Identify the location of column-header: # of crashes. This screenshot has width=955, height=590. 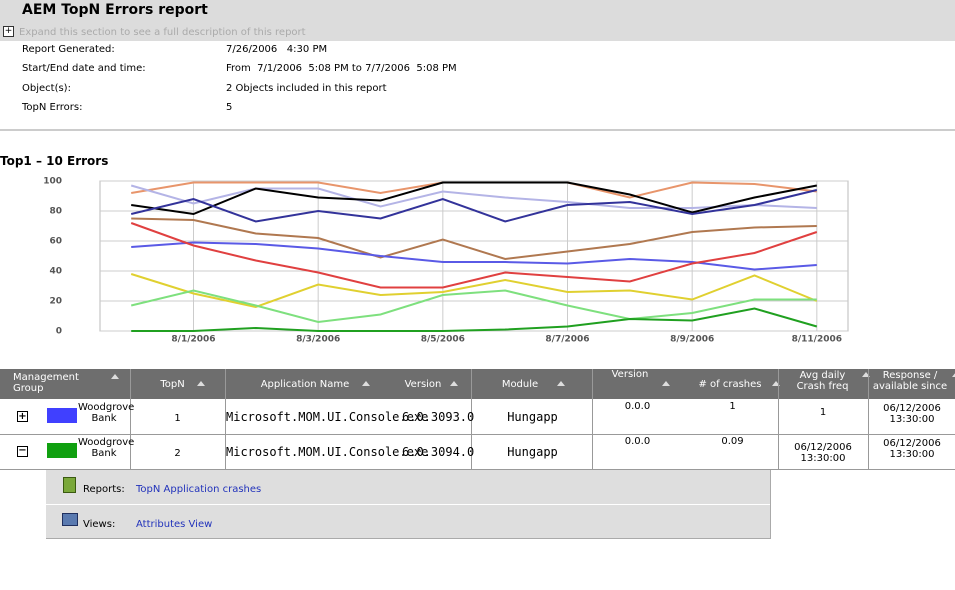
(730, 384).